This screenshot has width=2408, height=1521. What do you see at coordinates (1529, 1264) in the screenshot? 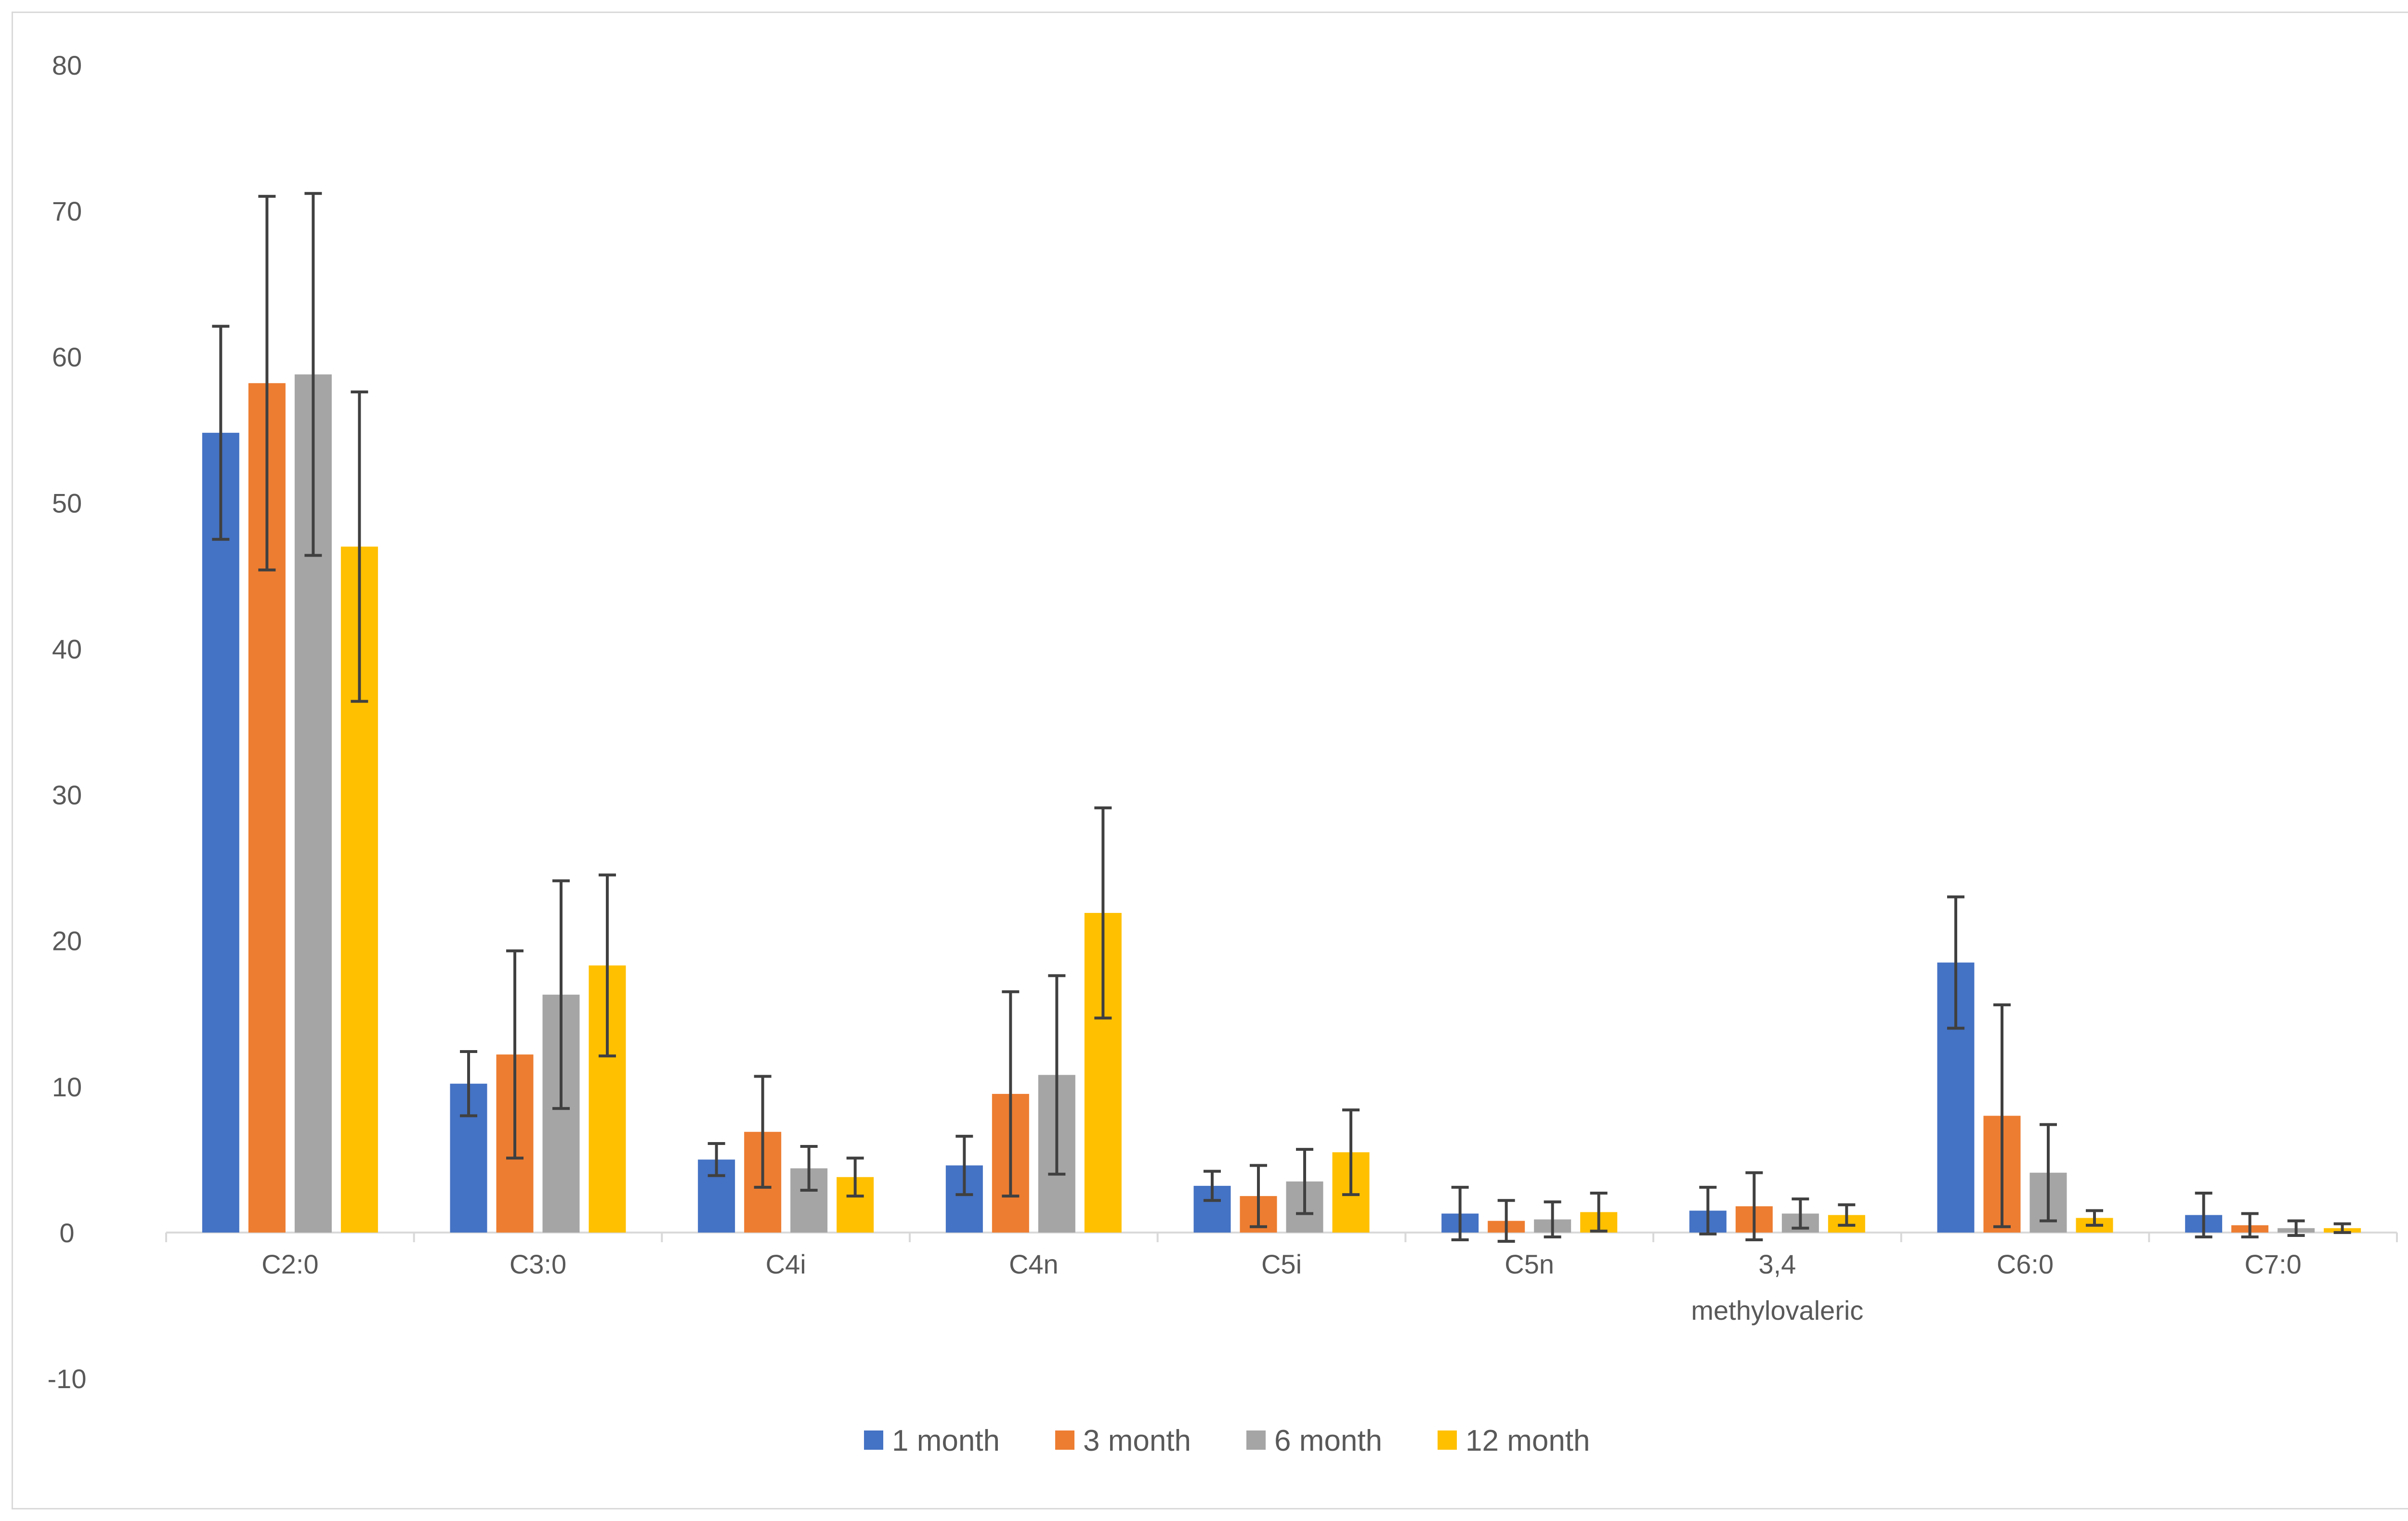
I see `x-tick-label: C5n` at bounding box center [1529, 1264].